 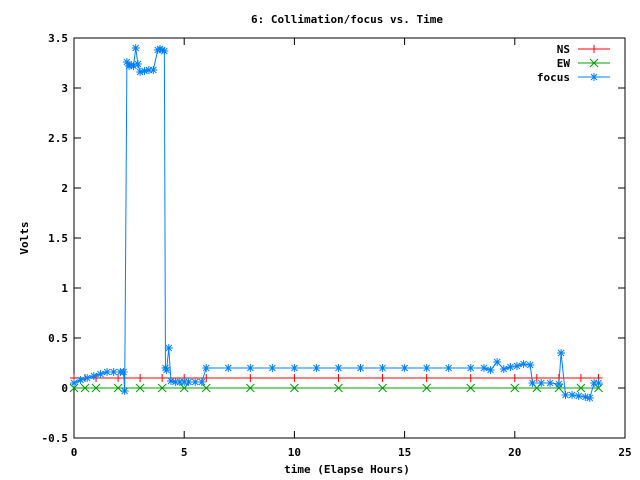 What do you see at coordinates (58, 138) in the screenshot?
I see `y-tick-label: 2.5` at bounding box center [58, 138].